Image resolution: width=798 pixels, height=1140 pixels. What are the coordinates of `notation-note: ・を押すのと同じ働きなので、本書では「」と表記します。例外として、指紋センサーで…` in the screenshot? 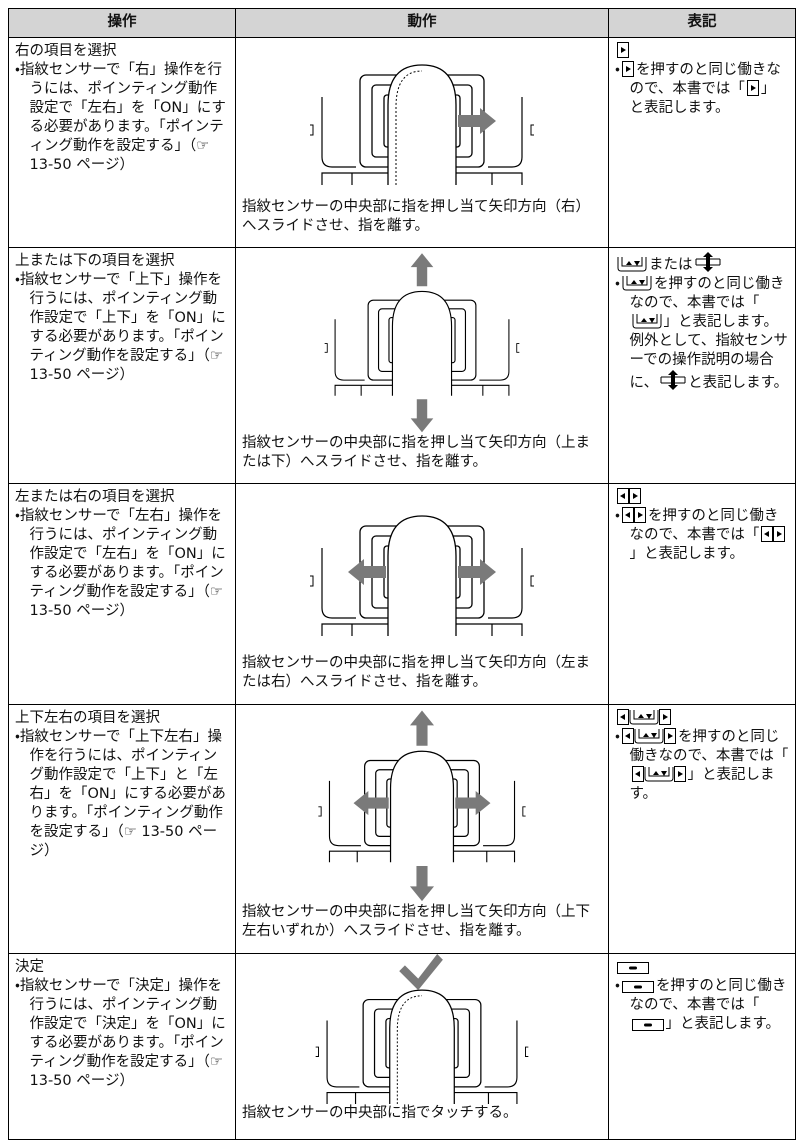 It's located at (702, 334).